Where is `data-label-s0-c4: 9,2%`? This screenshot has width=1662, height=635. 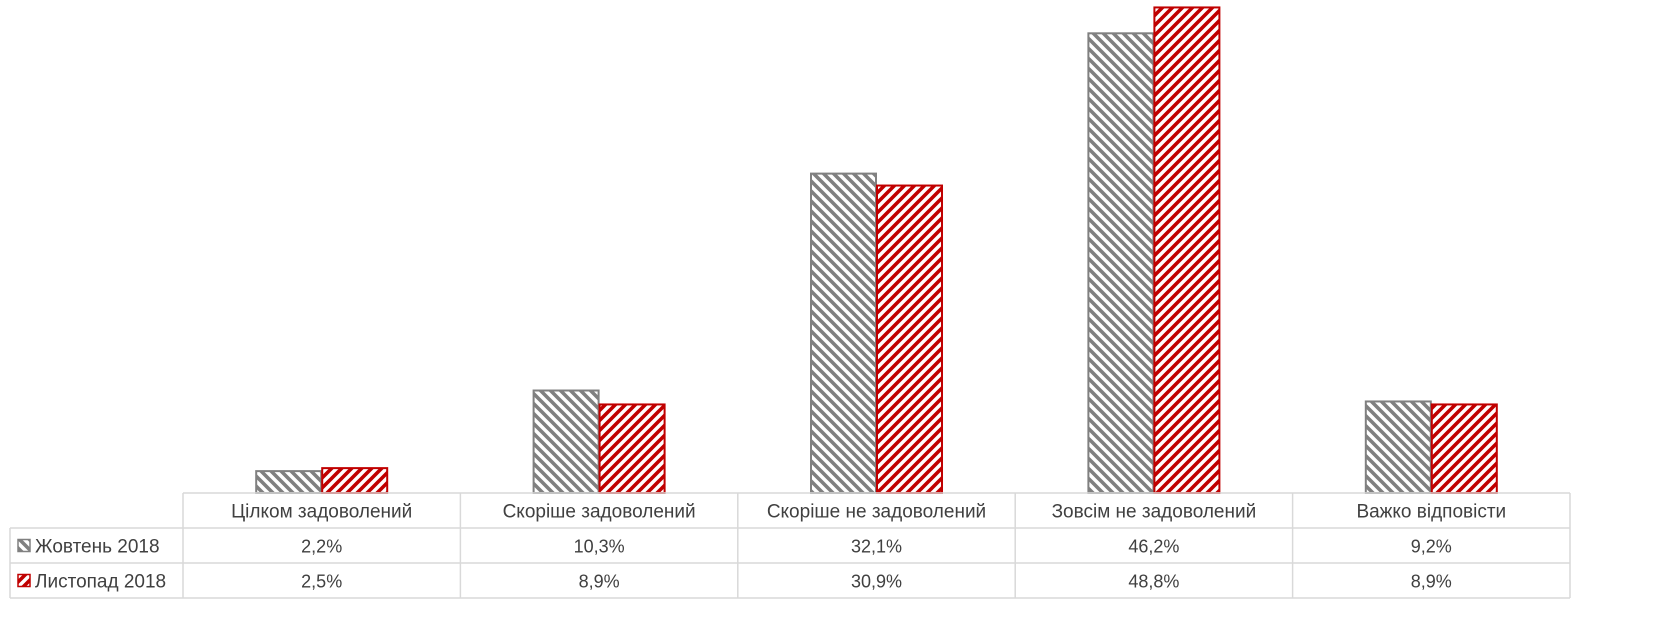 data-label-s0-c4: 9,2% is located at coordinates (1431, 547).